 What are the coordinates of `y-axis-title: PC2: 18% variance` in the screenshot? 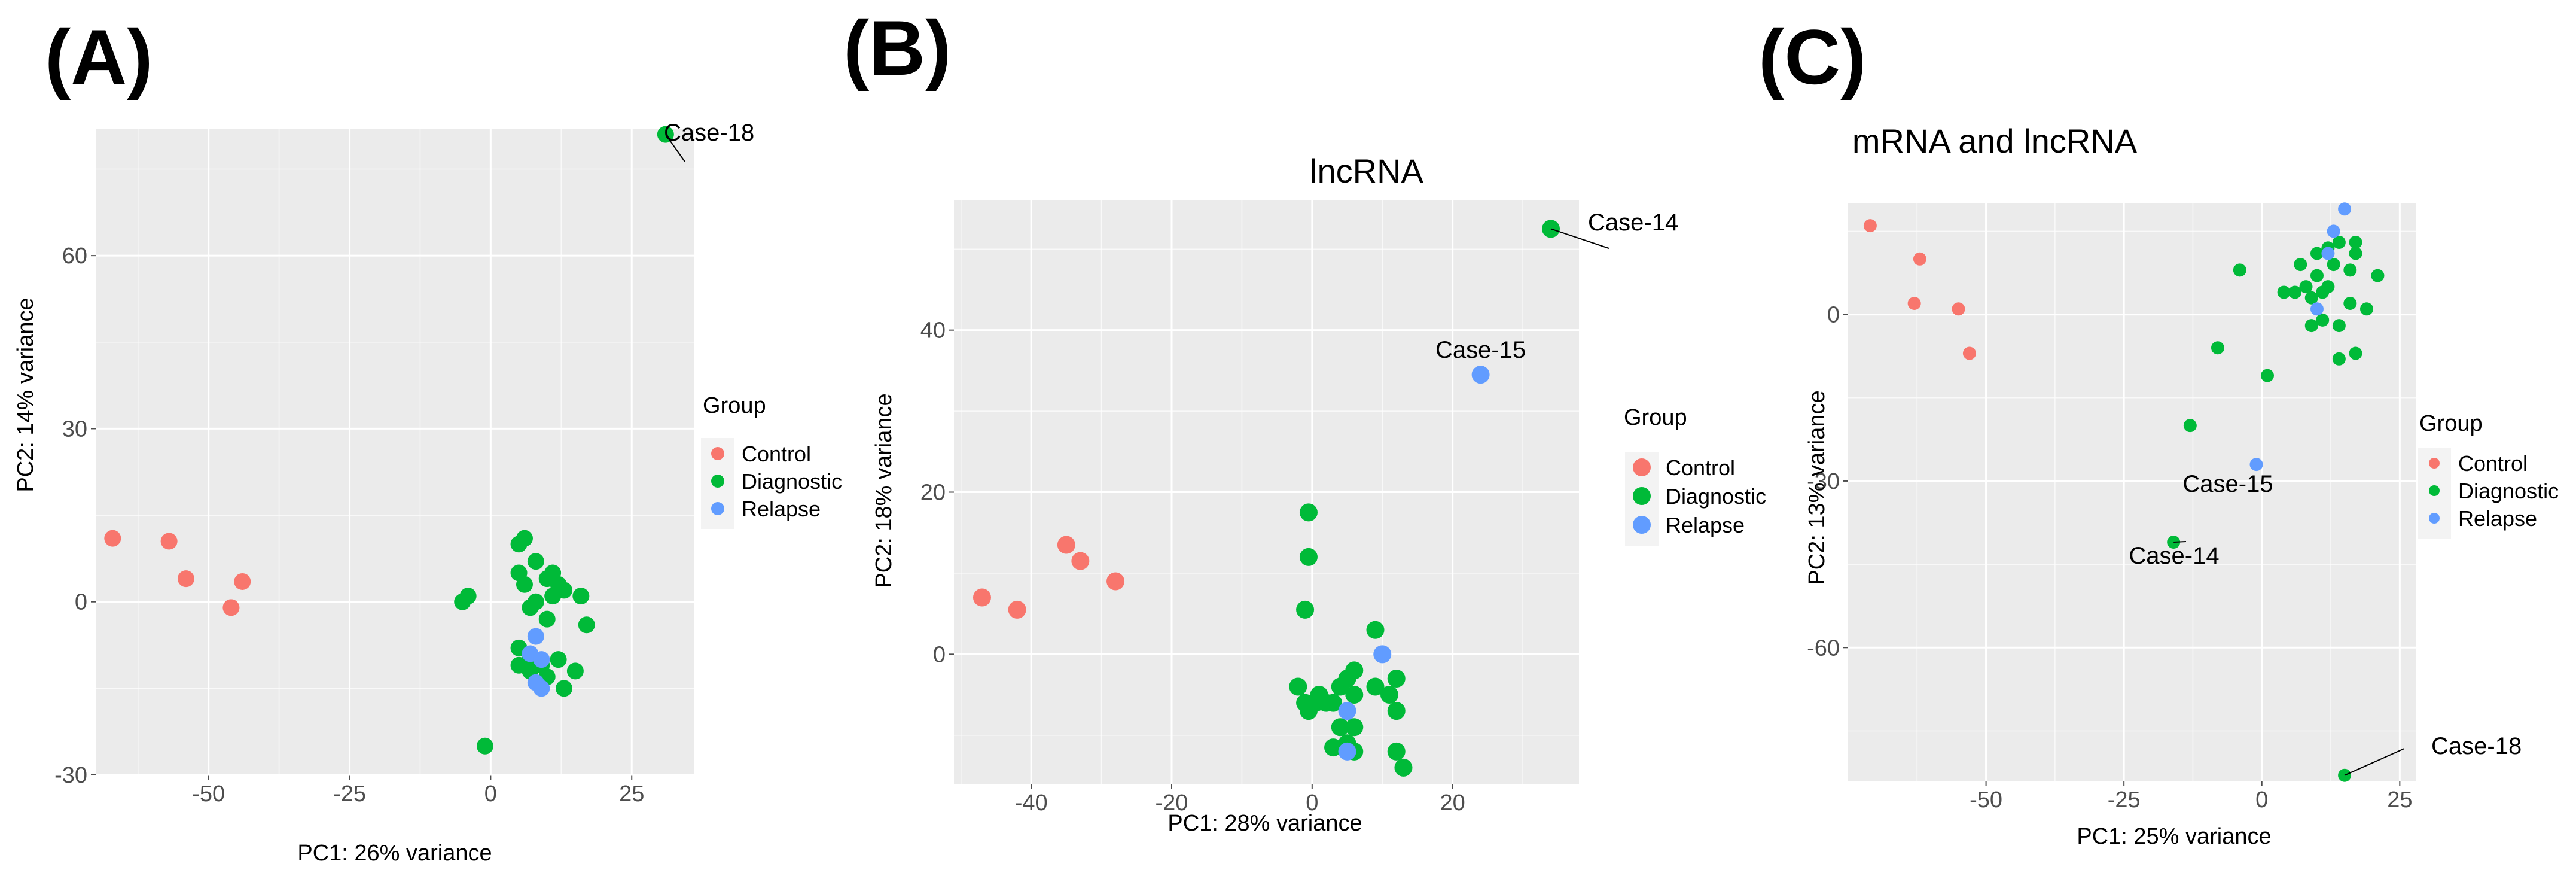 It's located at (884, 490).